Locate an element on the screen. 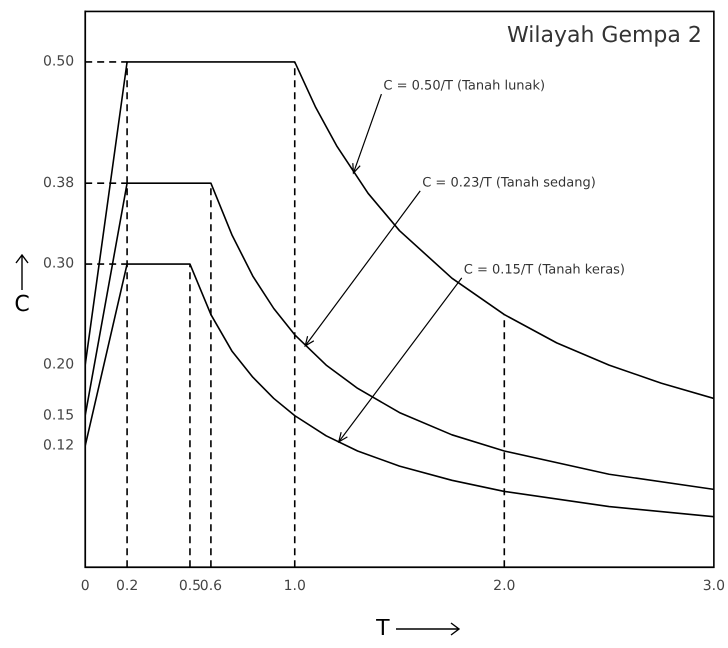 Image resolution: width=728 pixels, height=648 pixels. y-tick-label: 0.30 is located at coordinates (58, 264).